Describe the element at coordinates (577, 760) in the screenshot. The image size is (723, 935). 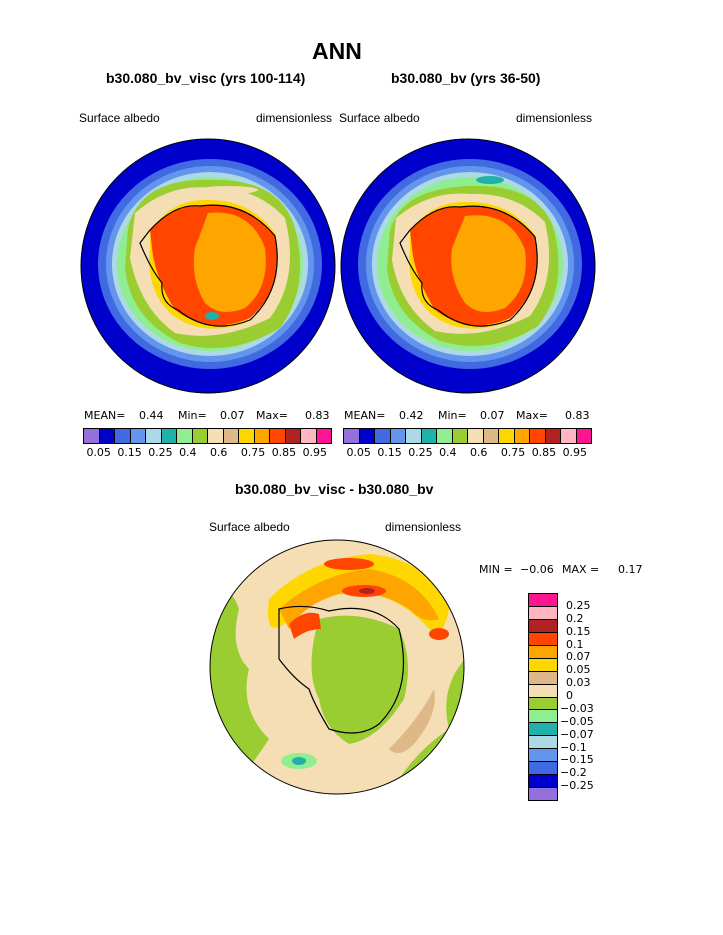
I see `colorbar-tick-label: −0.15` at that location.